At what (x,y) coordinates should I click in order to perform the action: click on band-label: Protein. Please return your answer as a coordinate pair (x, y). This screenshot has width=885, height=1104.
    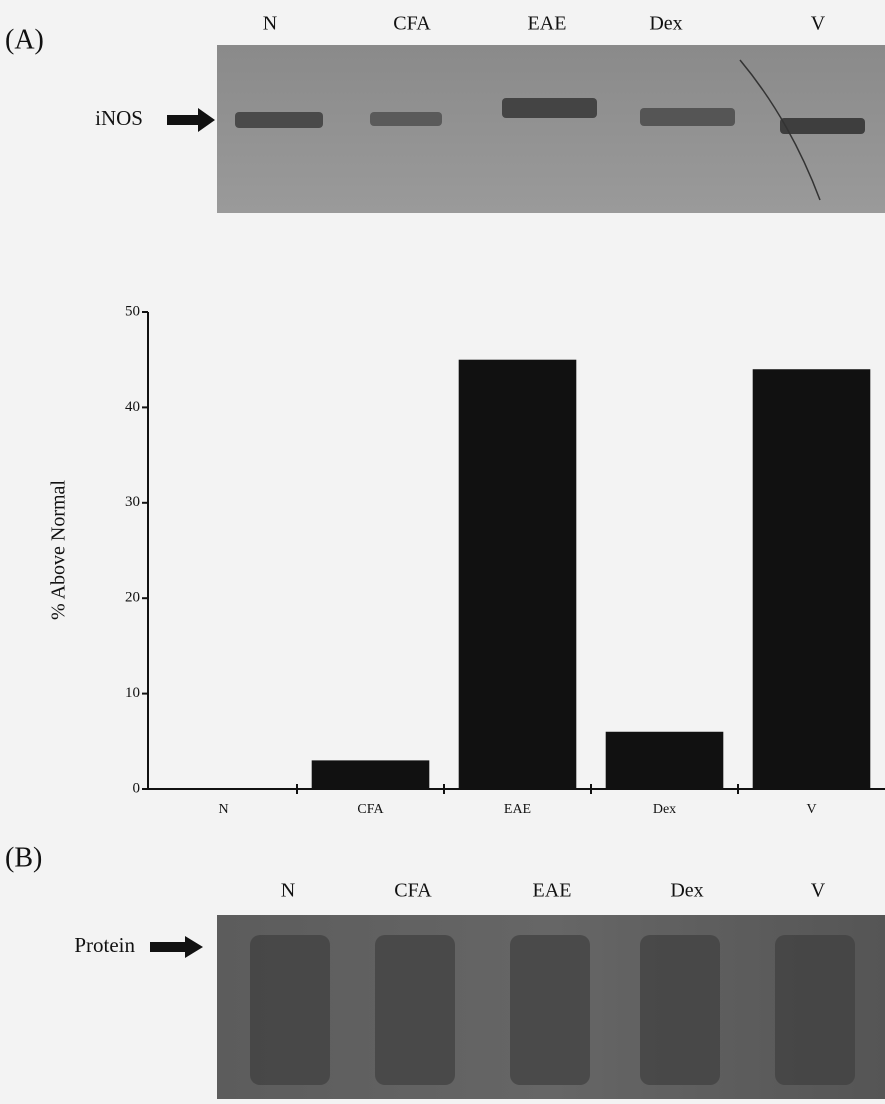
    Looking at the image, I should click on (104, 945).